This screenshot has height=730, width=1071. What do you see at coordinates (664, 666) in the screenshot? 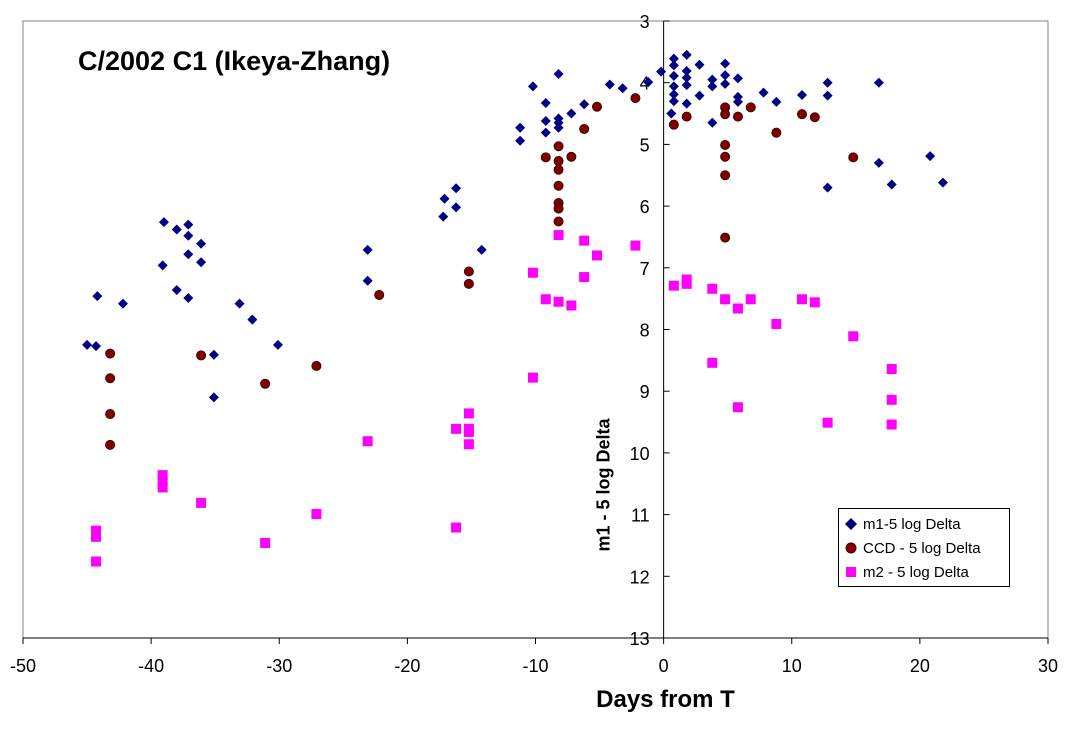
I see `x-tick-label: 0` at bounding box center [664, 666].